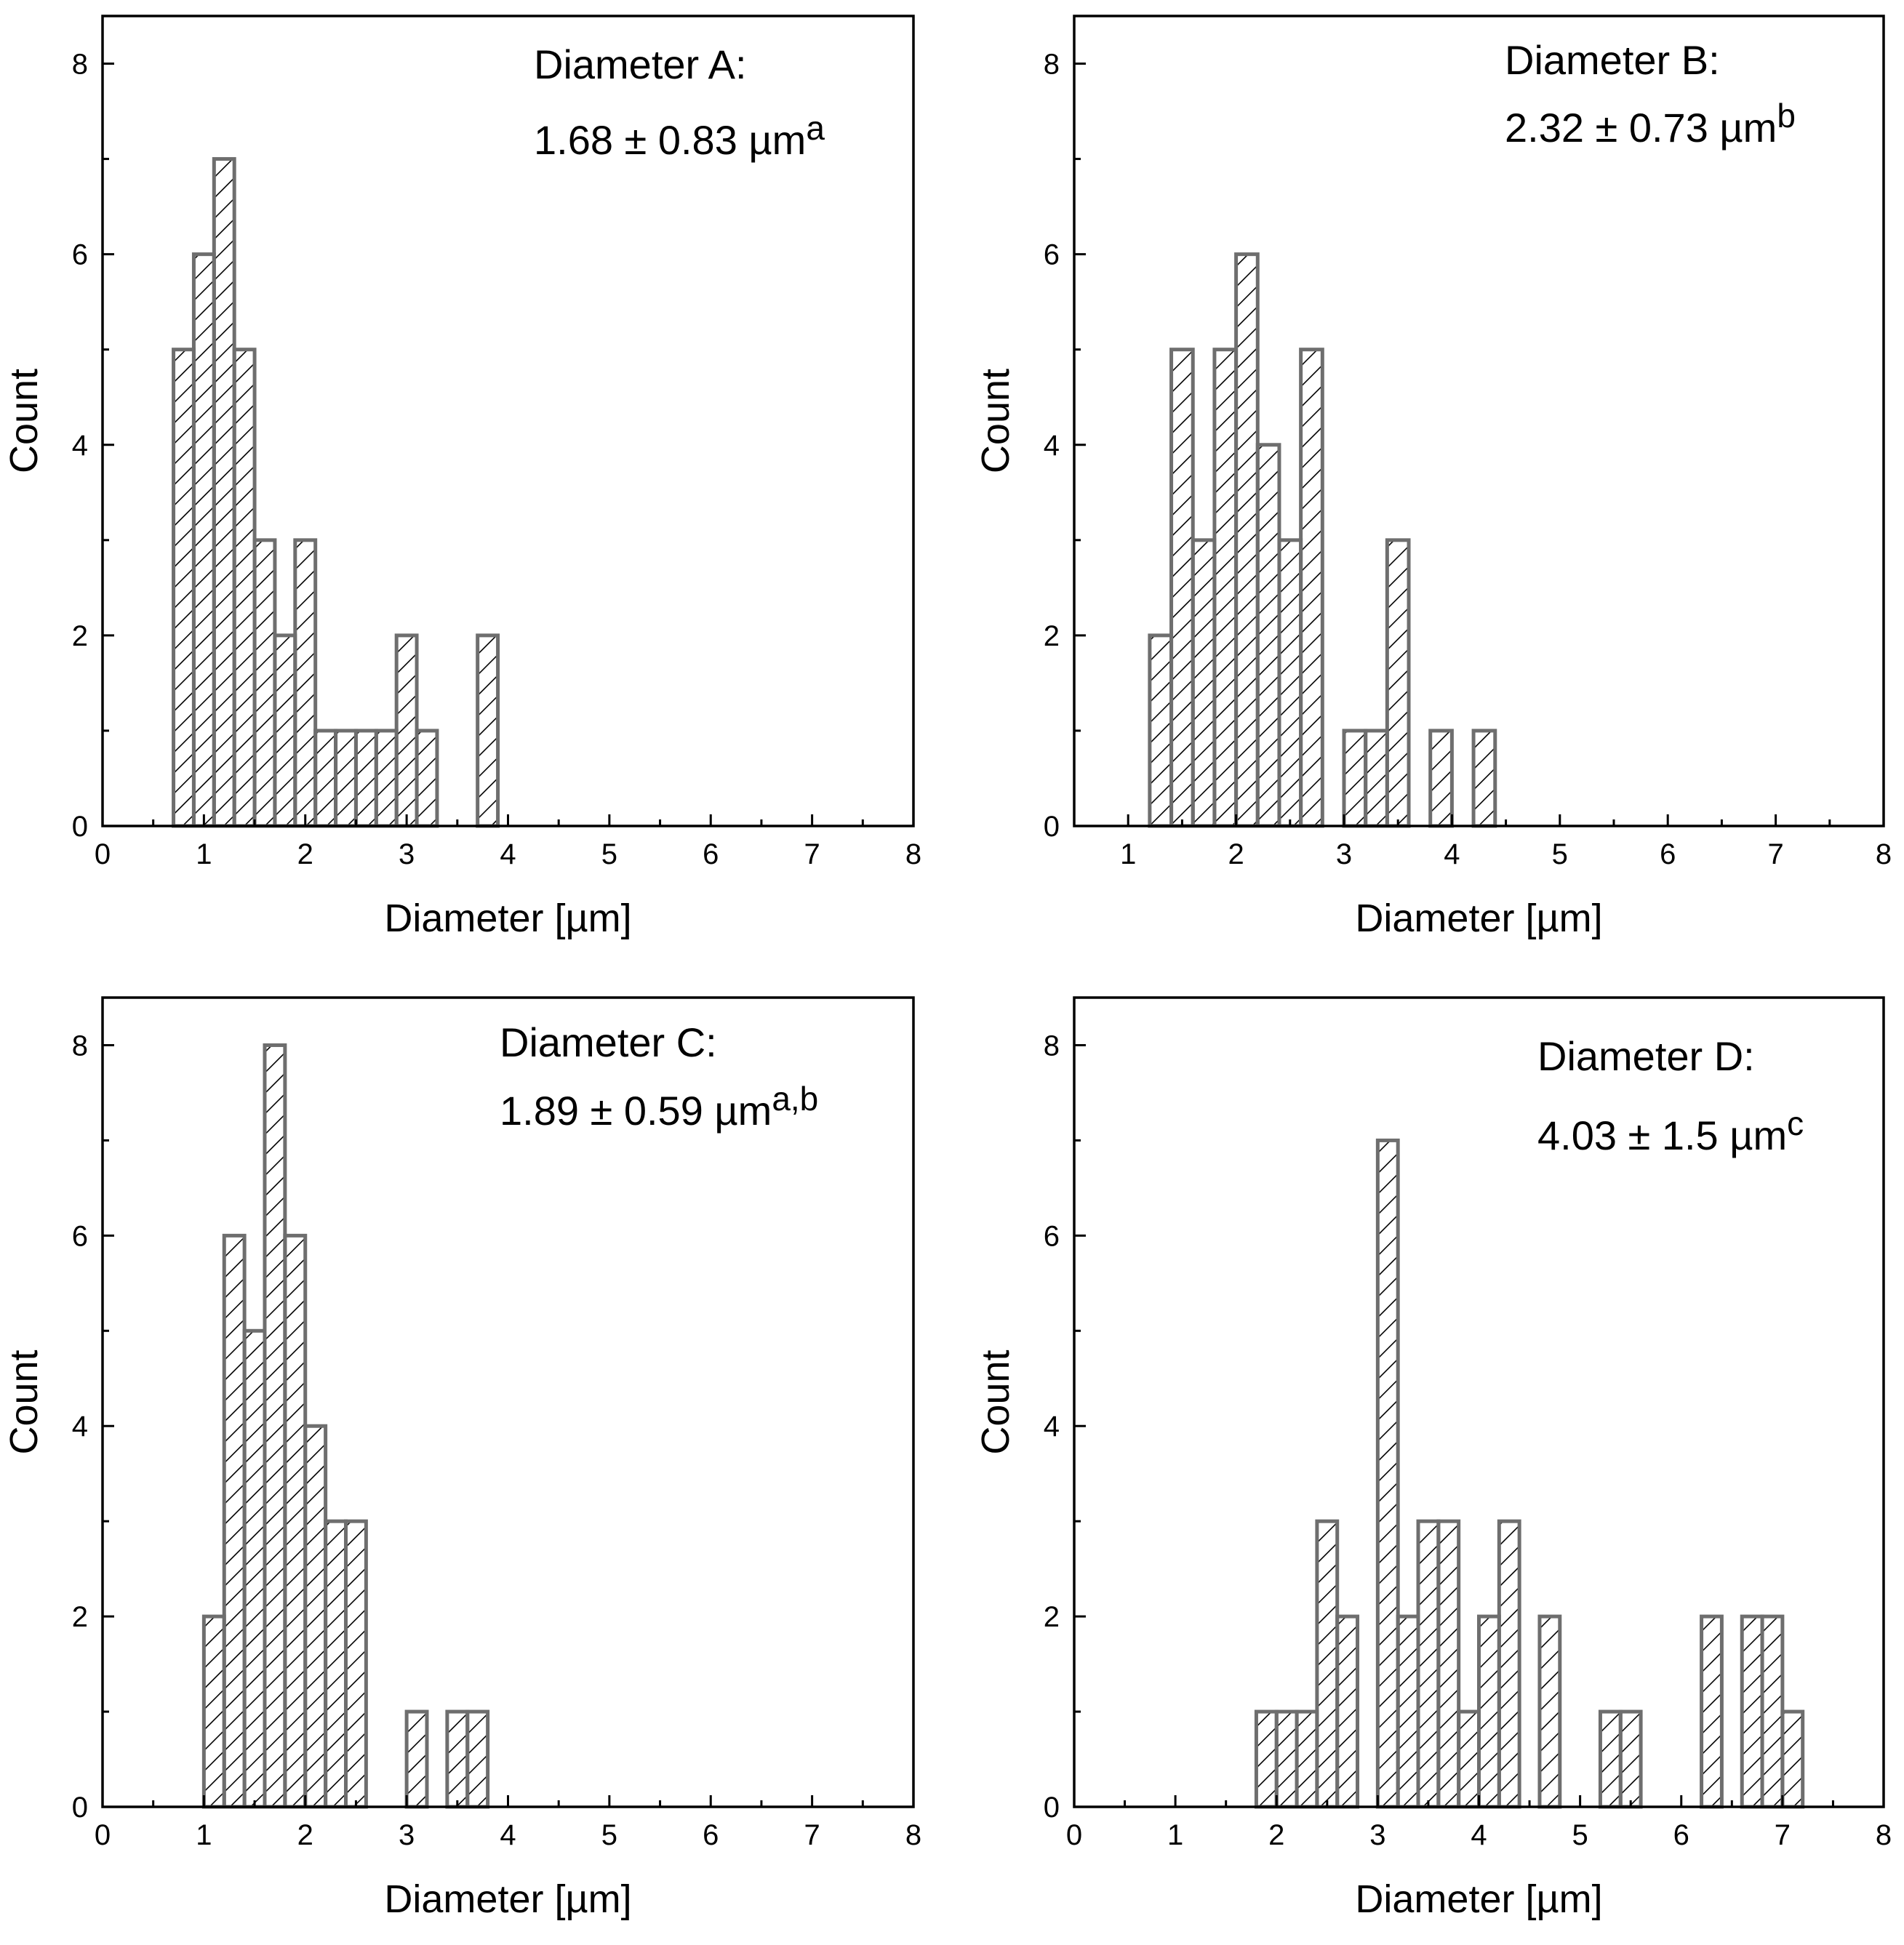 This screenshot has height=1945, width=1904. Describe the element at coordinates (1612, 60) in the screenshot. I see `annotation-label: Diameter B:` at that location.